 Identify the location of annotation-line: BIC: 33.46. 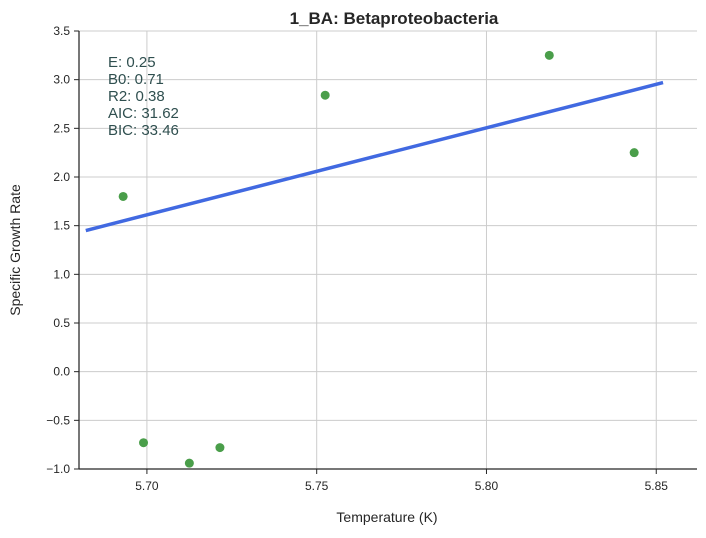
(143, 130).